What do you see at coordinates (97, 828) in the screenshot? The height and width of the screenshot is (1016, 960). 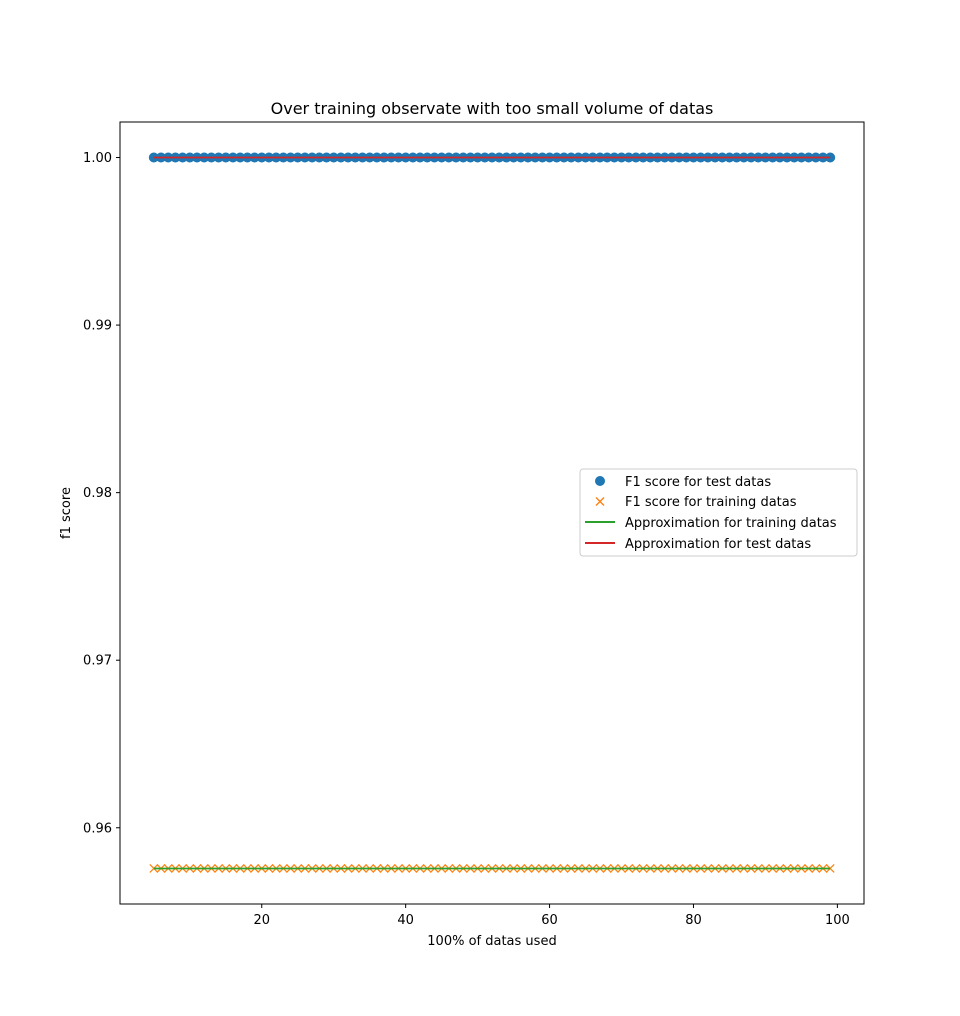 I see `y-tick-label: 0.96` at bounding box center [97, 828].